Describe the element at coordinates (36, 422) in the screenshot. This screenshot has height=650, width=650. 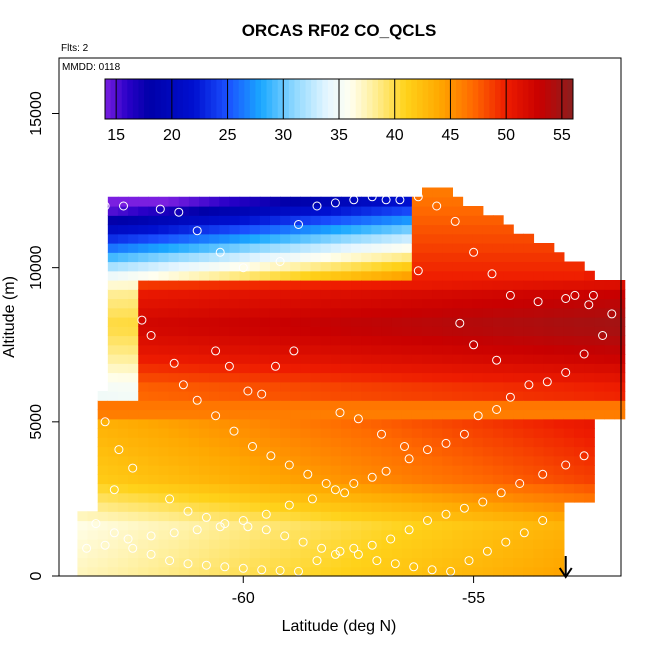
I see `y-tick-label: 5000` at that location.